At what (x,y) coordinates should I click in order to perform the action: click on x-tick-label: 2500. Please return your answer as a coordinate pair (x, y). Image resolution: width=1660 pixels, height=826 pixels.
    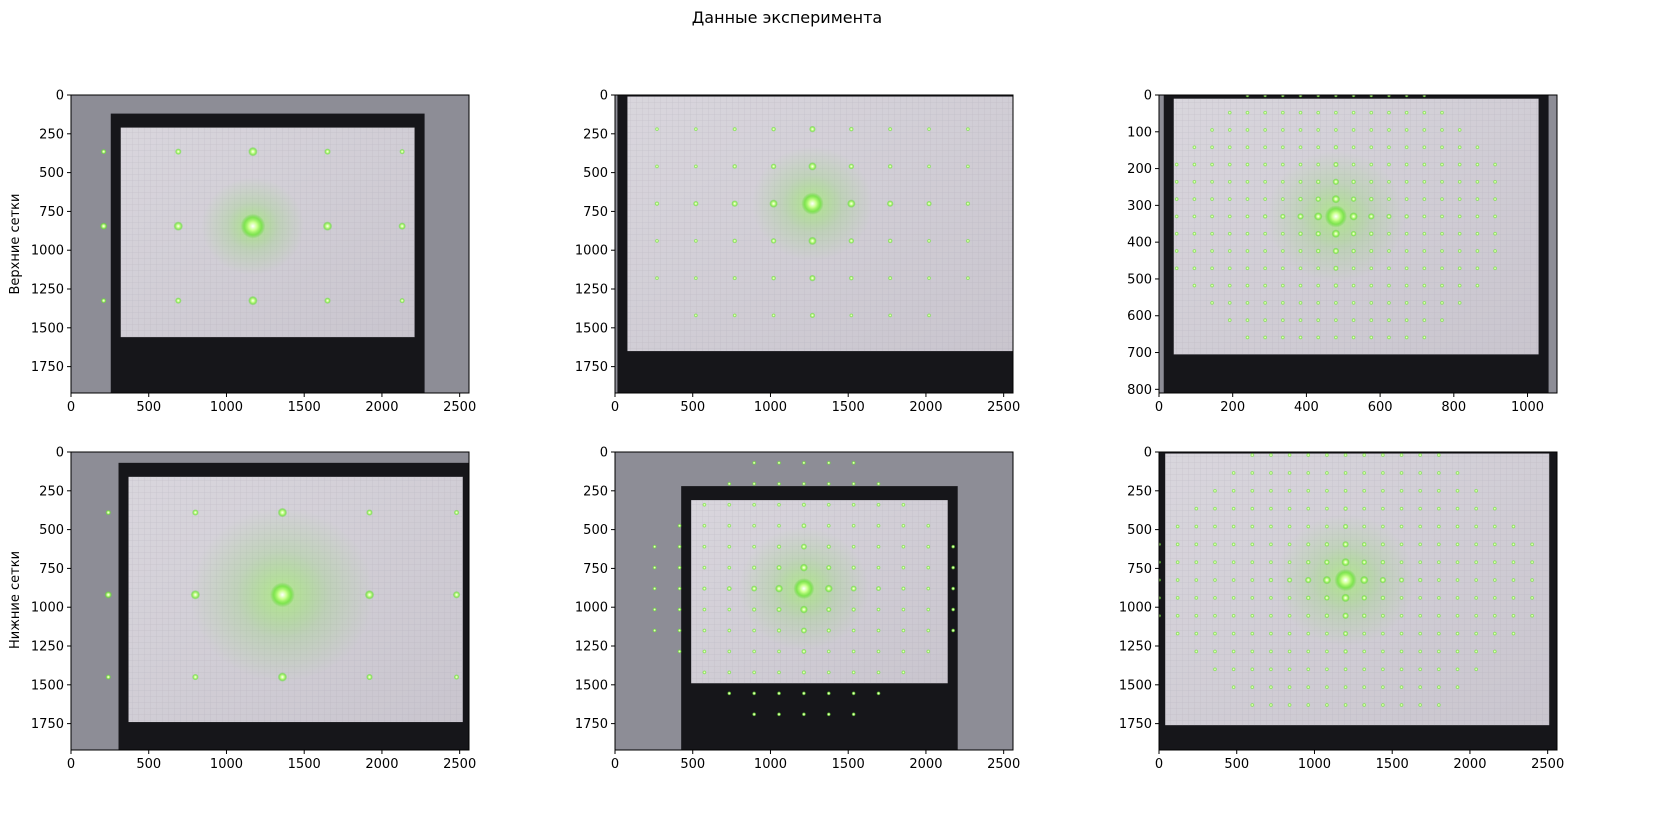
    Looking at the image, I should click on (459, 764).